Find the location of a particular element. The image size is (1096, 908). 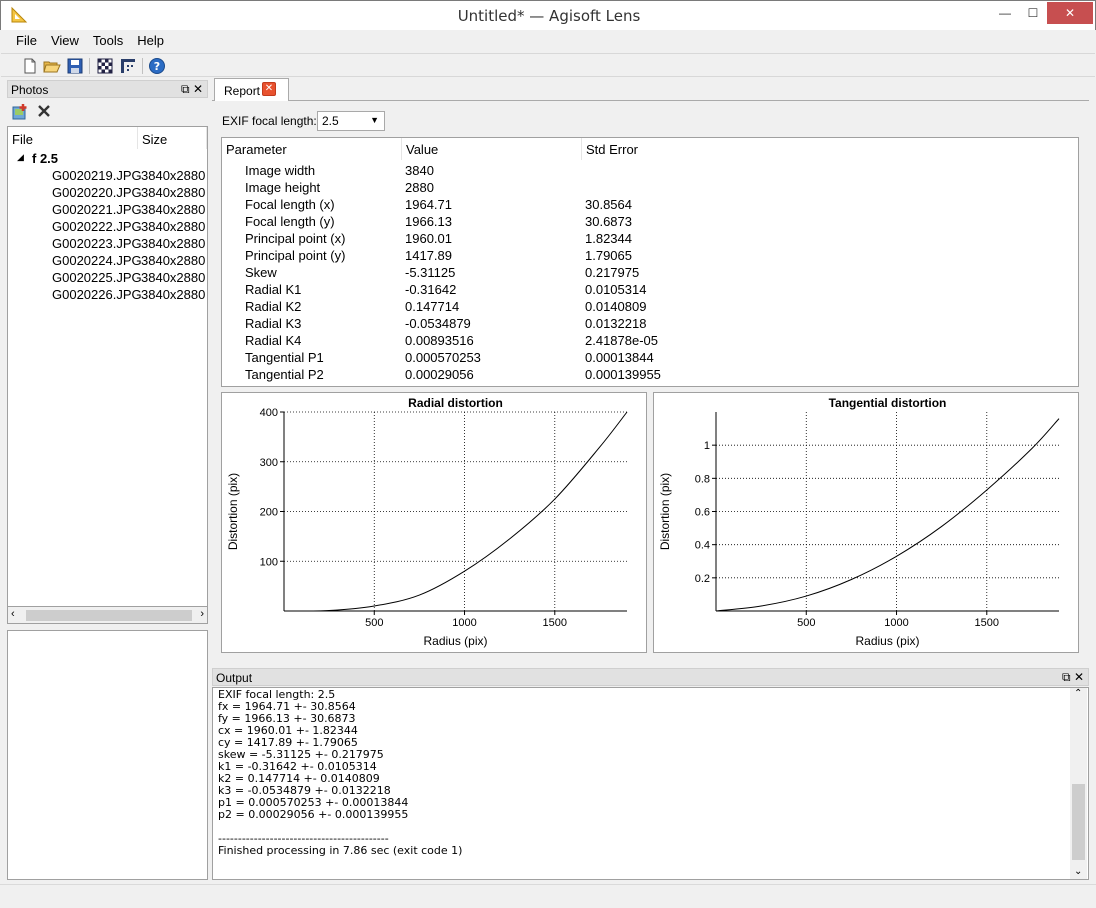

new-file-icon is located at coordinates (30, 66).